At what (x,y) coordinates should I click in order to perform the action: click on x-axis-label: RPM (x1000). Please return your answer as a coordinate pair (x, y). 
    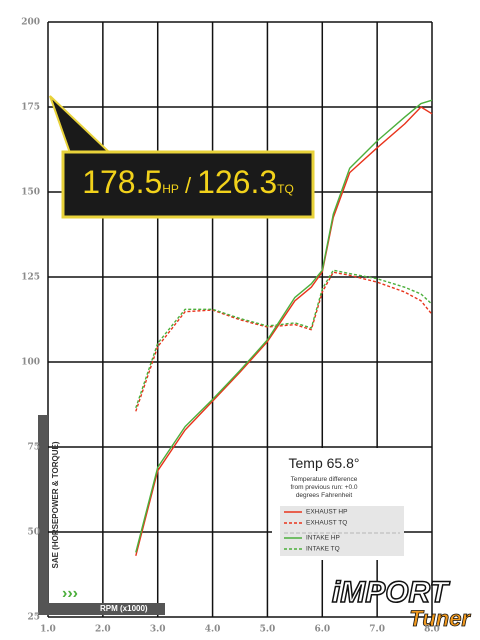
    Looking at the image, I should click on (124, 608).